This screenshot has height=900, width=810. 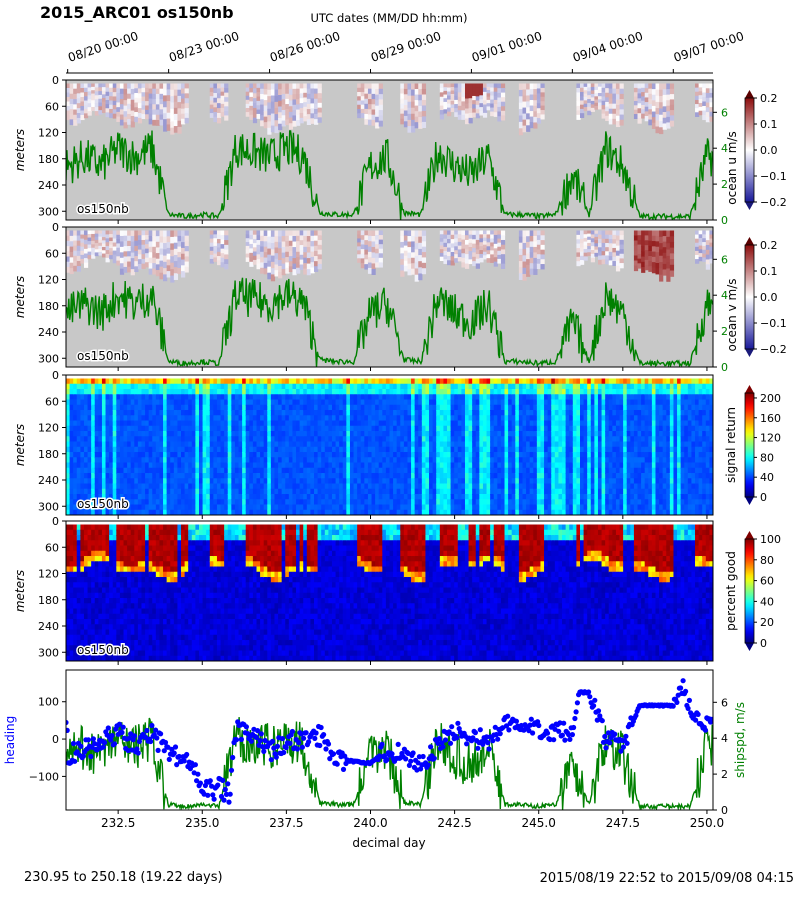 What do you see at coordinates (767, 622) in the screenshot?
I see `colorbar-tick-label: 20` at bounding box center [767, 622].